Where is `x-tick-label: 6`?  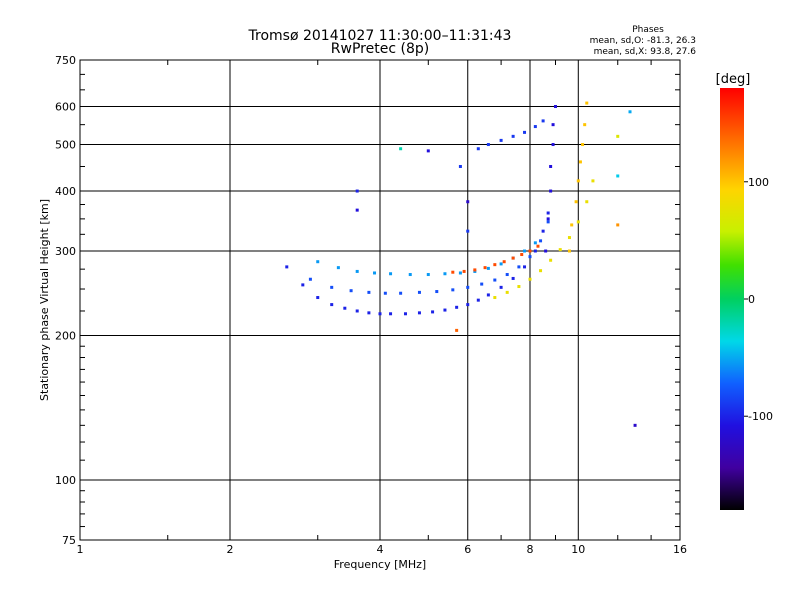
x-tick-label: 6 is located at coordinates (467, 549).